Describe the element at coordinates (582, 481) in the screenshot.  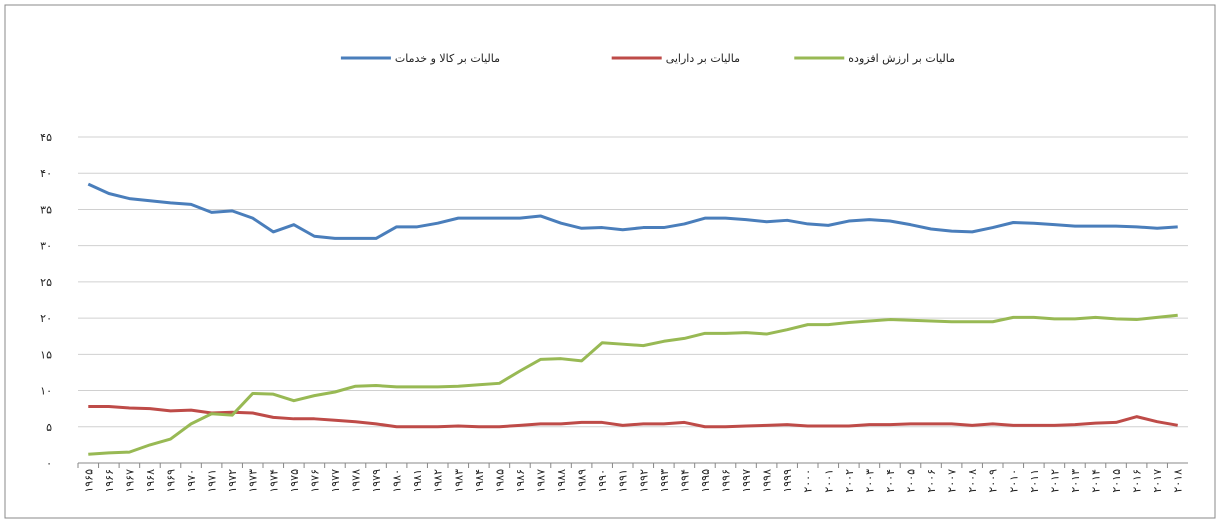
I see `x-tick-label: ۱۹۸۹` at that location.